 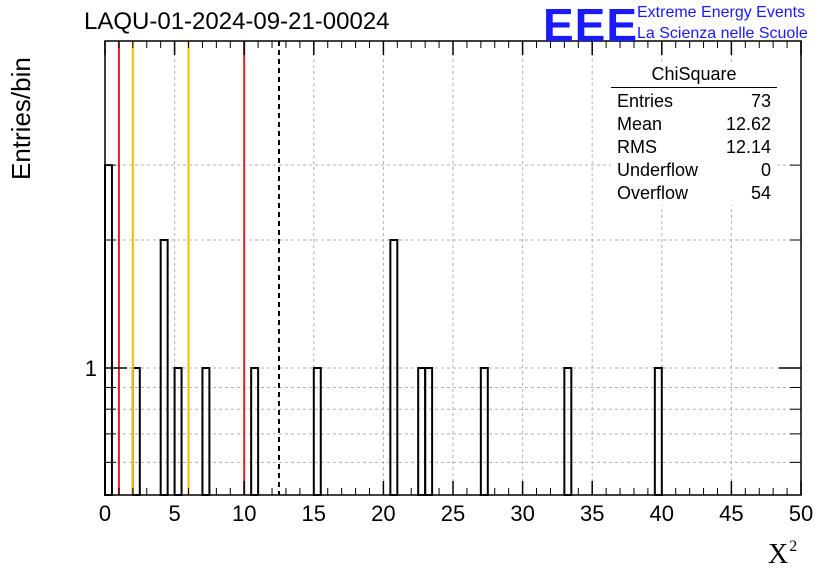 What do you see at coordinates (591, 25) in the screenshot?
I see `eee-logo: EEE` at bounding box center [591, 25].